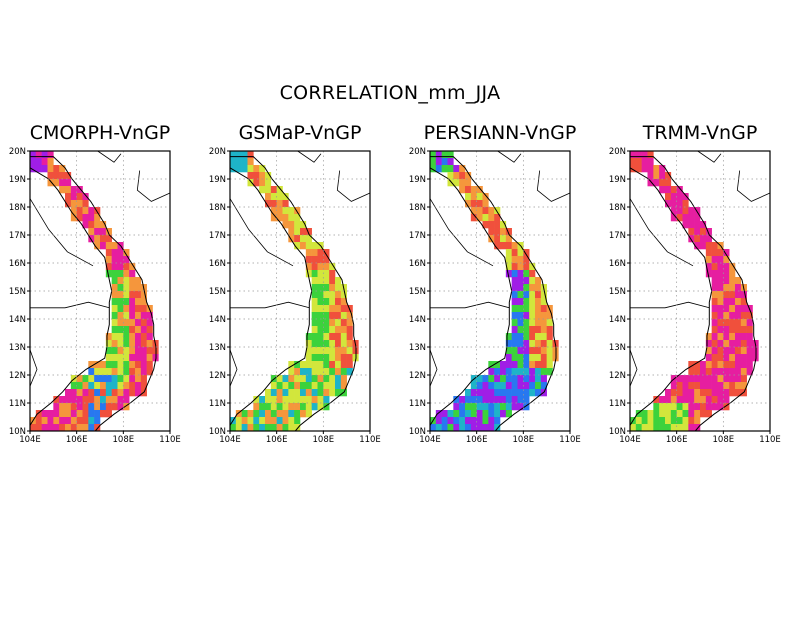  I want to click on lat-tick-label: 18N, so click(617, 208).